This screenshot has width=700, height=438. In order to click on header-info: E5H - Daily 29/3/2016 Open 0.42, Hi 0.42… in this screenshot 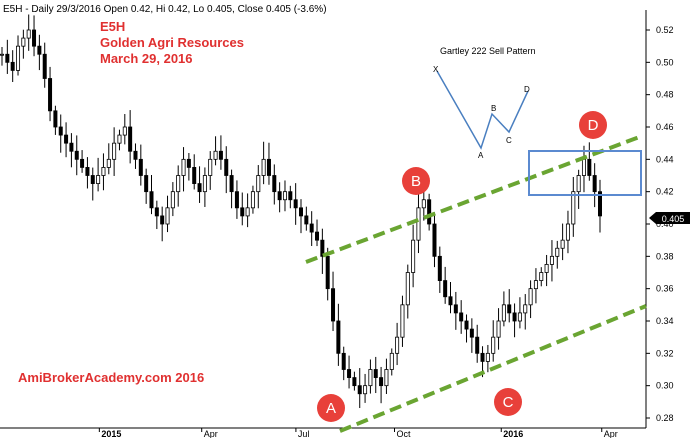, I will do `click(165, 9)`.